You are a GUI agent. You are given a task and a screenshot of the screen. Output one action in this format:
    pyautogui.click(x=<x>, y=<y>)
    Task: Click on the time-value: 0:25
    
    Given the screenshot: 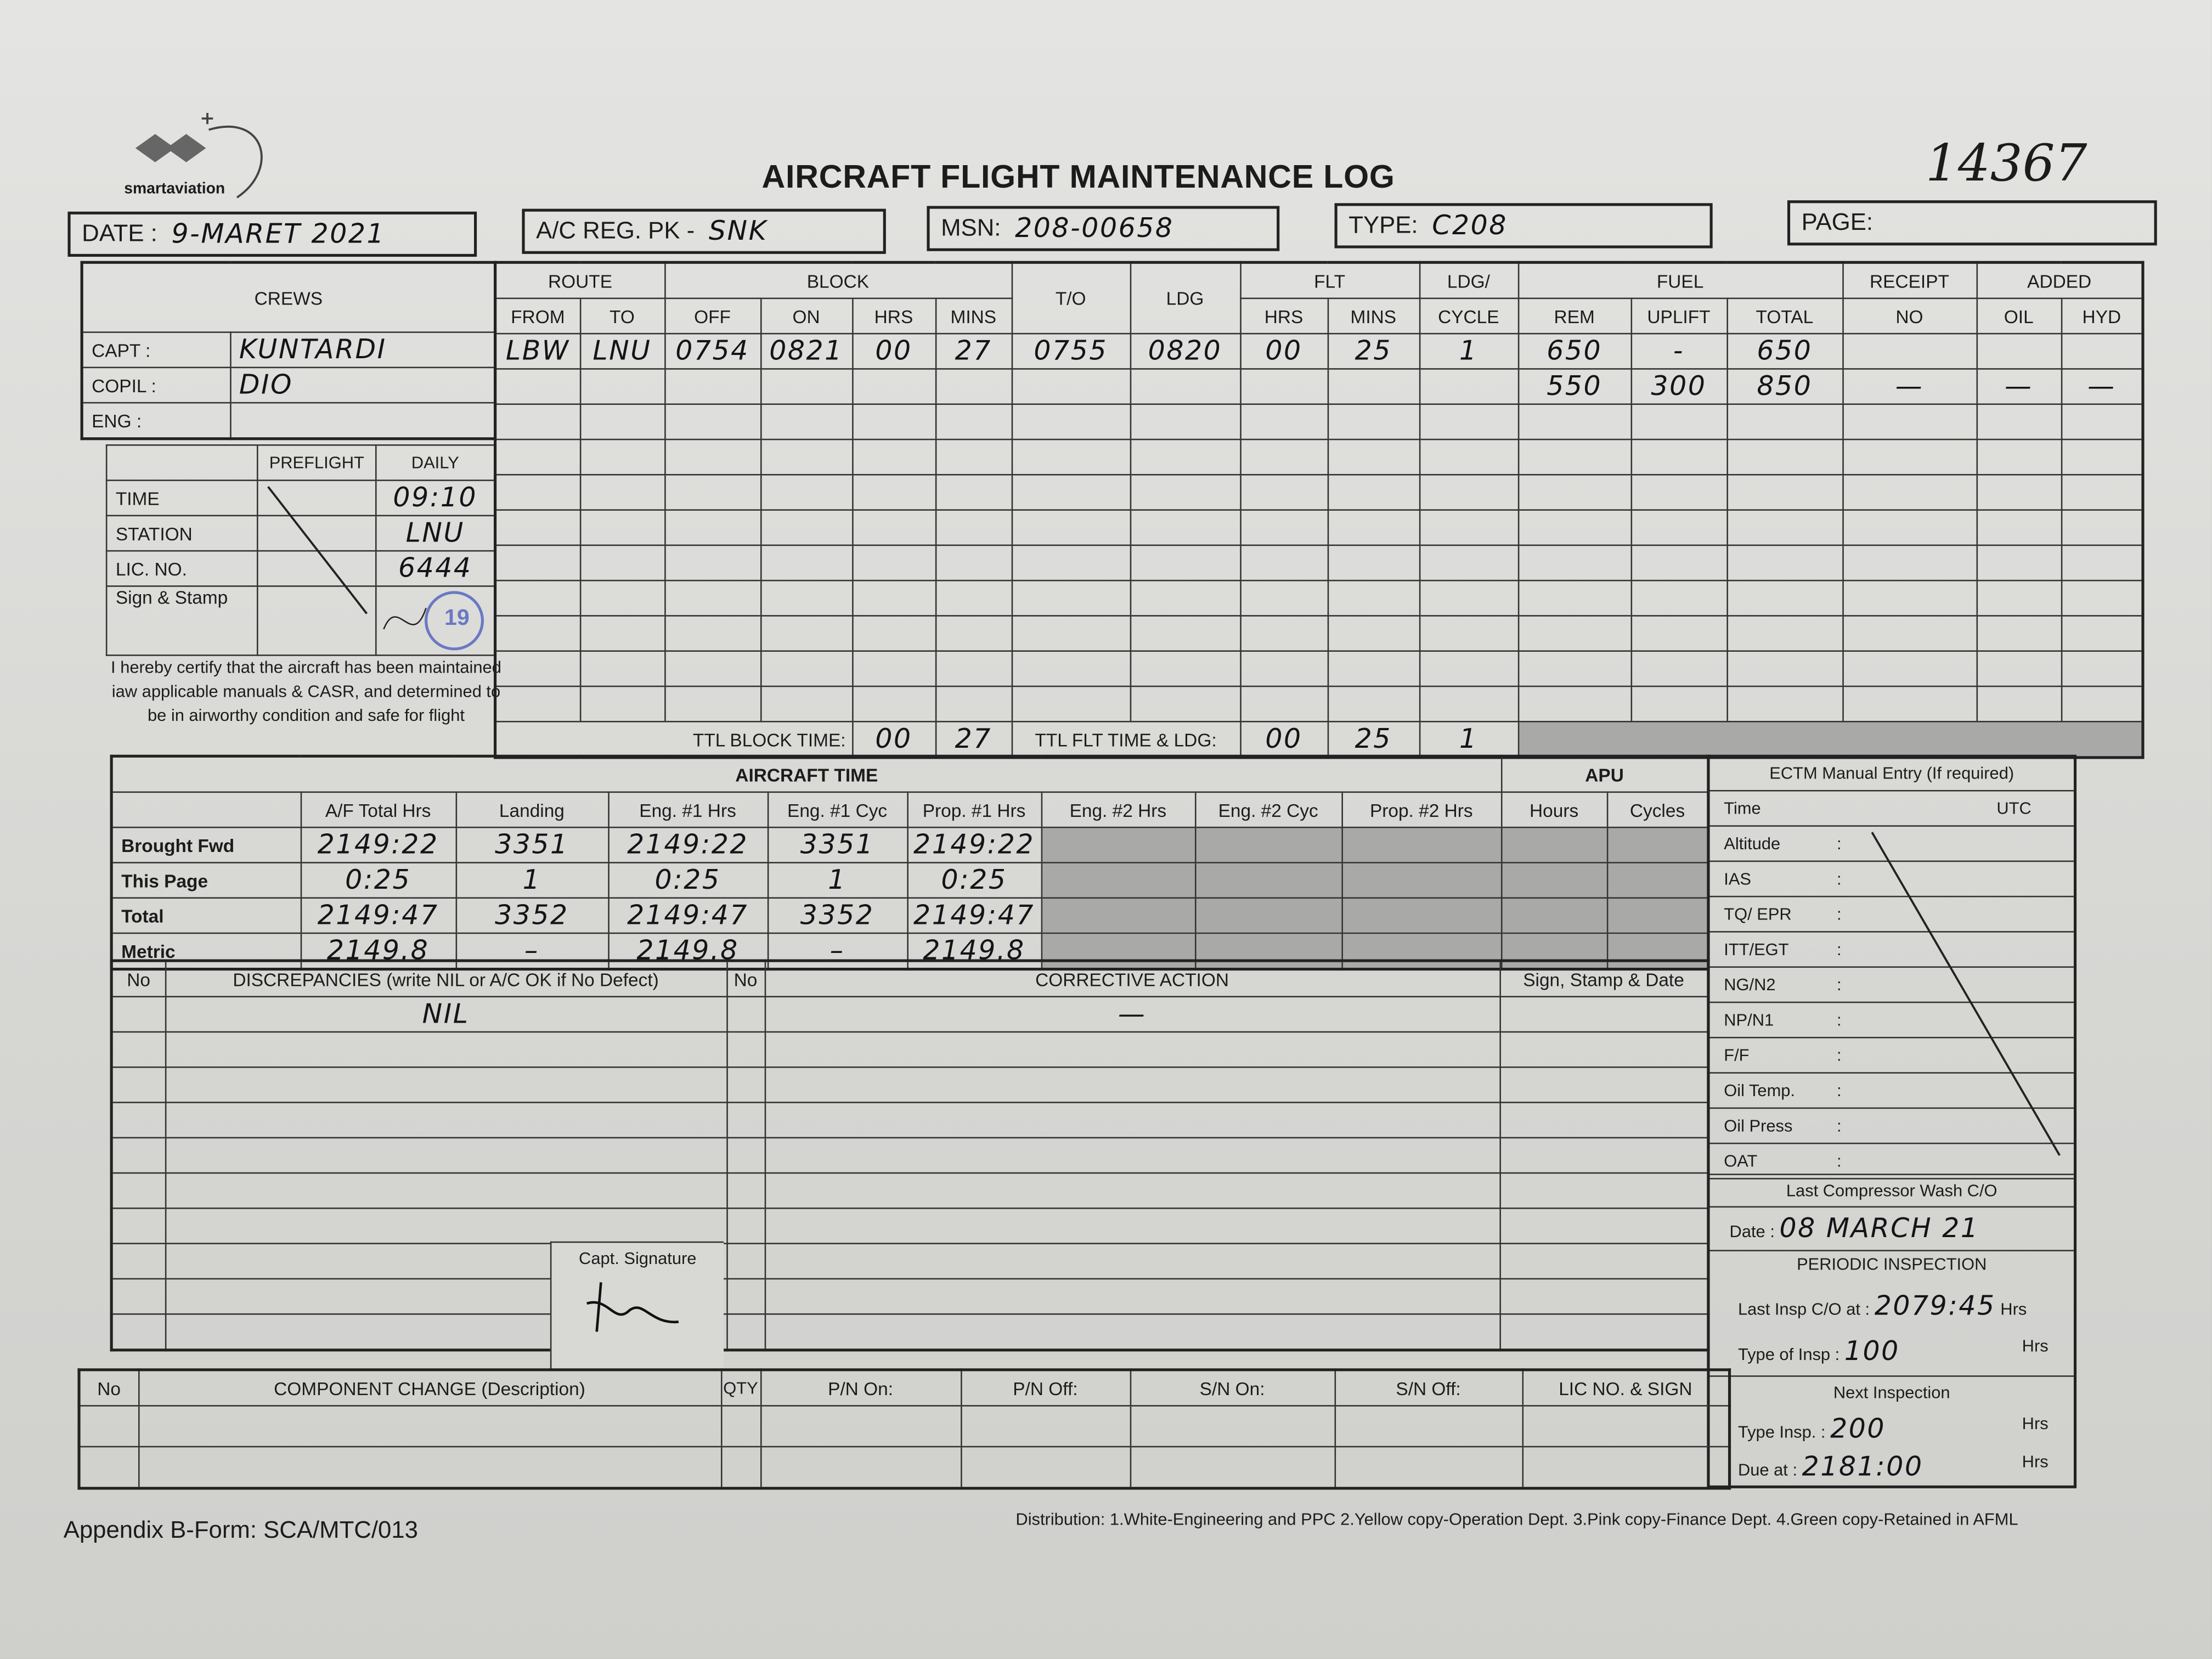 What is the action you would take?
    pyautogui.click(x=974, y=880)
    